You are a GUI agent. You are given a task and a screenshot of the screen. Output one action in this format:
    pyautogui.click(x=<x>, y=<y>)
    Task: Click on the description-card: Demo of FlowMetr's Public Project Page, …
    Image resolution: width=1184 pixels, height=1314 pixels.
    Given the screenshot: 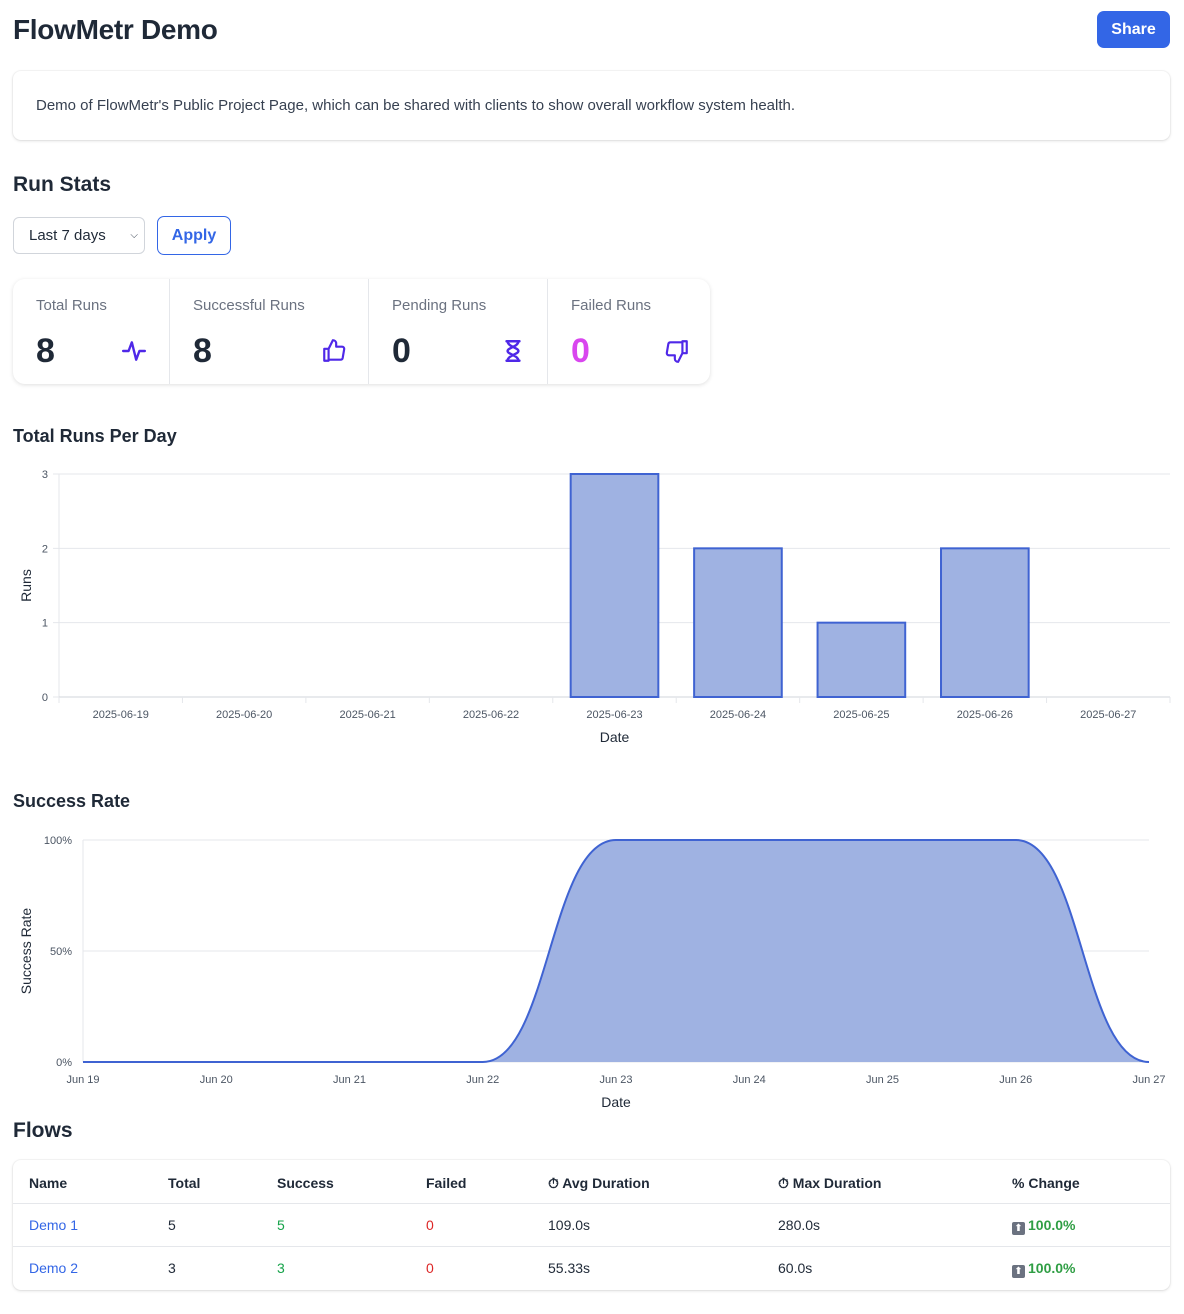 What is the action you would take?
    pyautogui.click(x=591, y=105)
    